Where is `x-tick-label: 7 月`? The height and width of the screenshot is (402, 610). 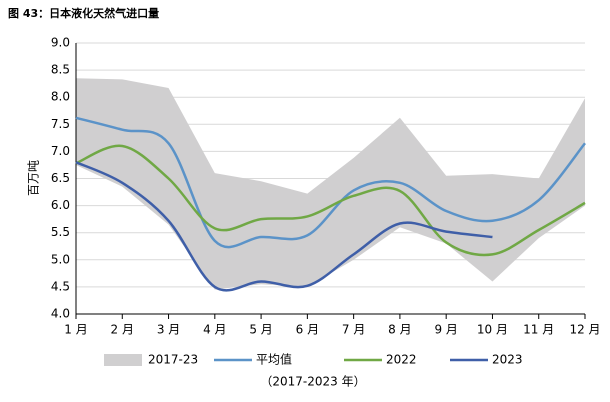
x-tick-label: 7 月 is located at coordinates (353, 330).